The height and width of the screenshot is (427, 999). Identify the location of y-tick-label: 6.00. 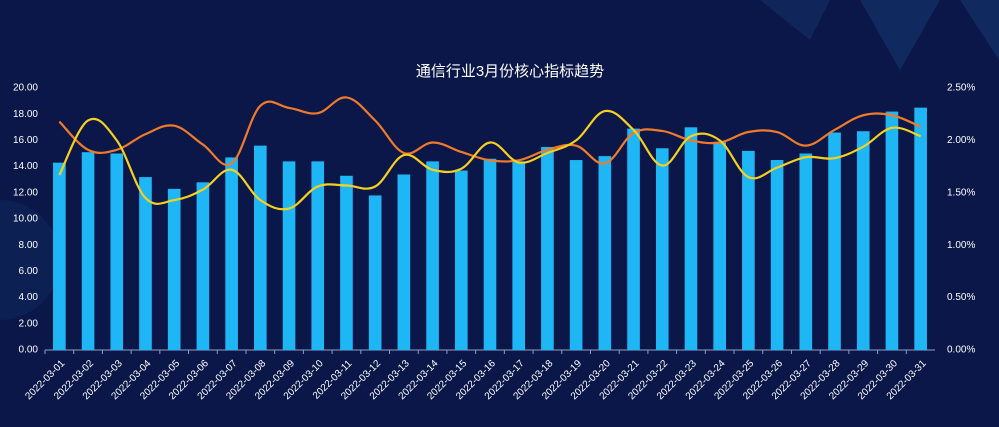
(29, 271).